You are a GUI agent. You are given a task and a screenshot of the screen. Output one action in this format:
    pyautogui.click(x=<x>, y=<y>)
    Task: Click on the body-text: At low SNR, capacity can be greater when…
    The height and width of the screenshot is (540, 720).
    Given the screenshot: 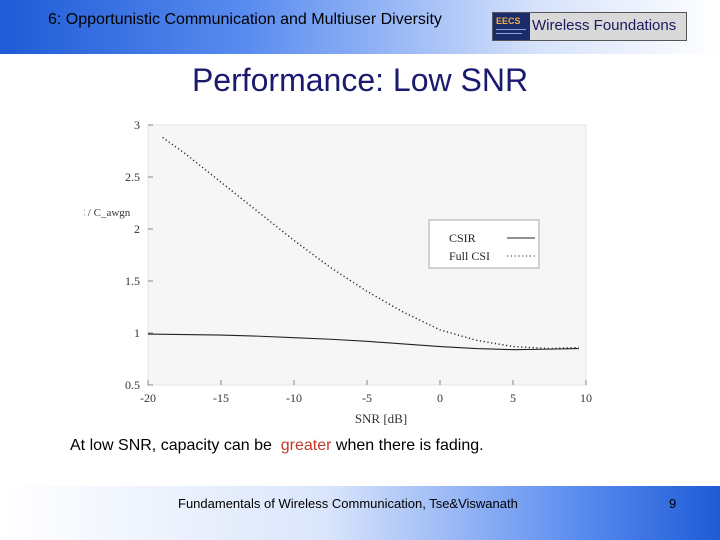 What is the action you would take?
    pyautogui.click(x=277, y=446)
    